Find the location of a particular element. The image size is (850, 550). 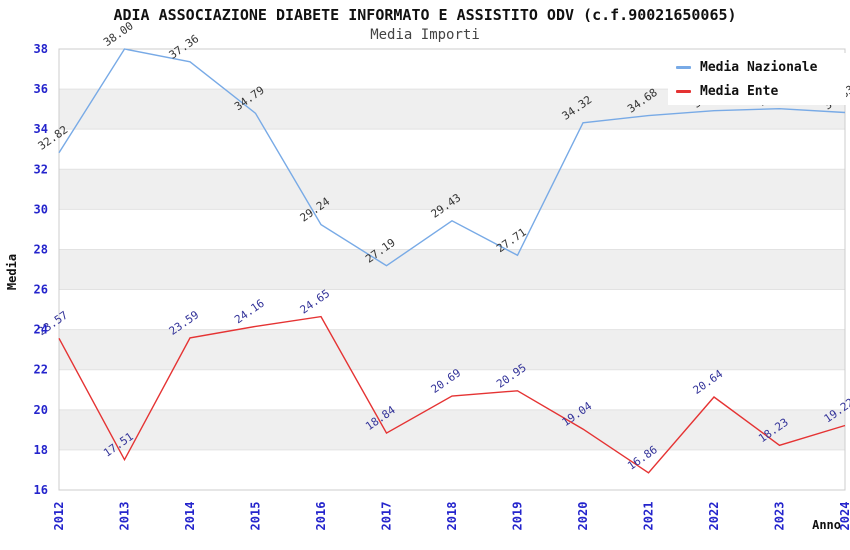

data-label: 24.16 is located at coordinates (249, 312).